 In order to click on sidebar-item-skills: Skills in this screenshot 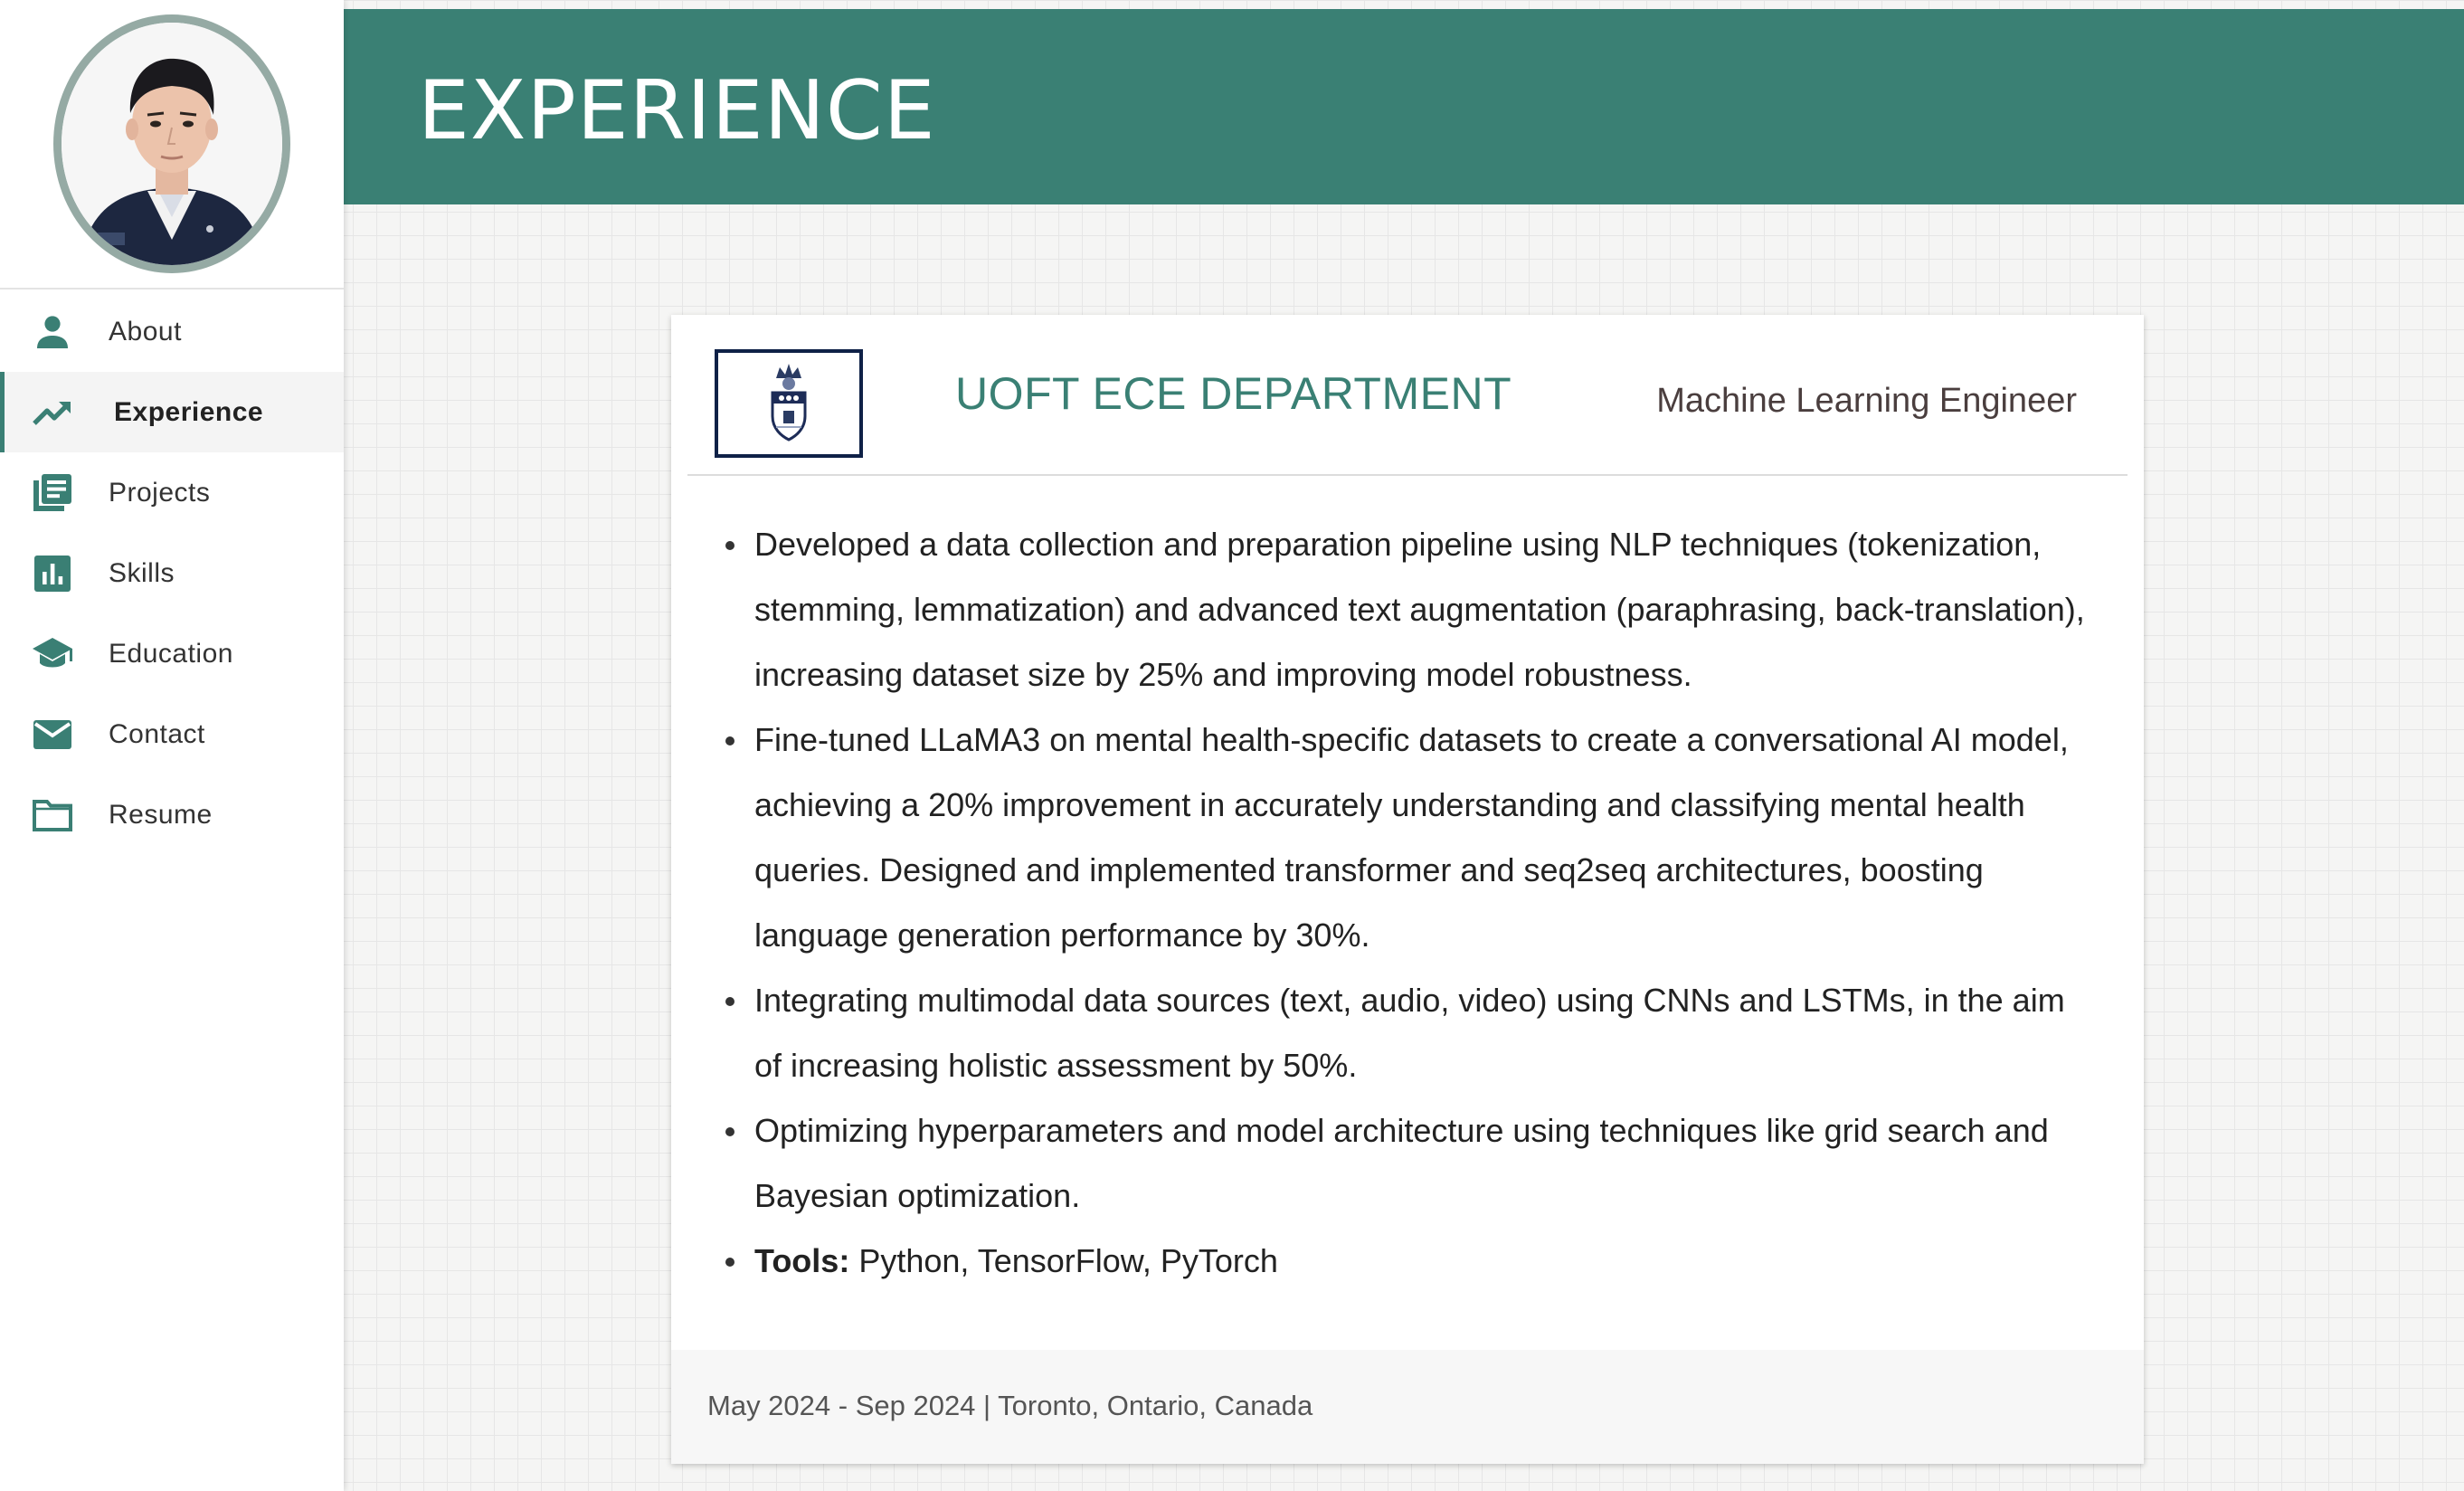, I will do `click(172, 573)`.